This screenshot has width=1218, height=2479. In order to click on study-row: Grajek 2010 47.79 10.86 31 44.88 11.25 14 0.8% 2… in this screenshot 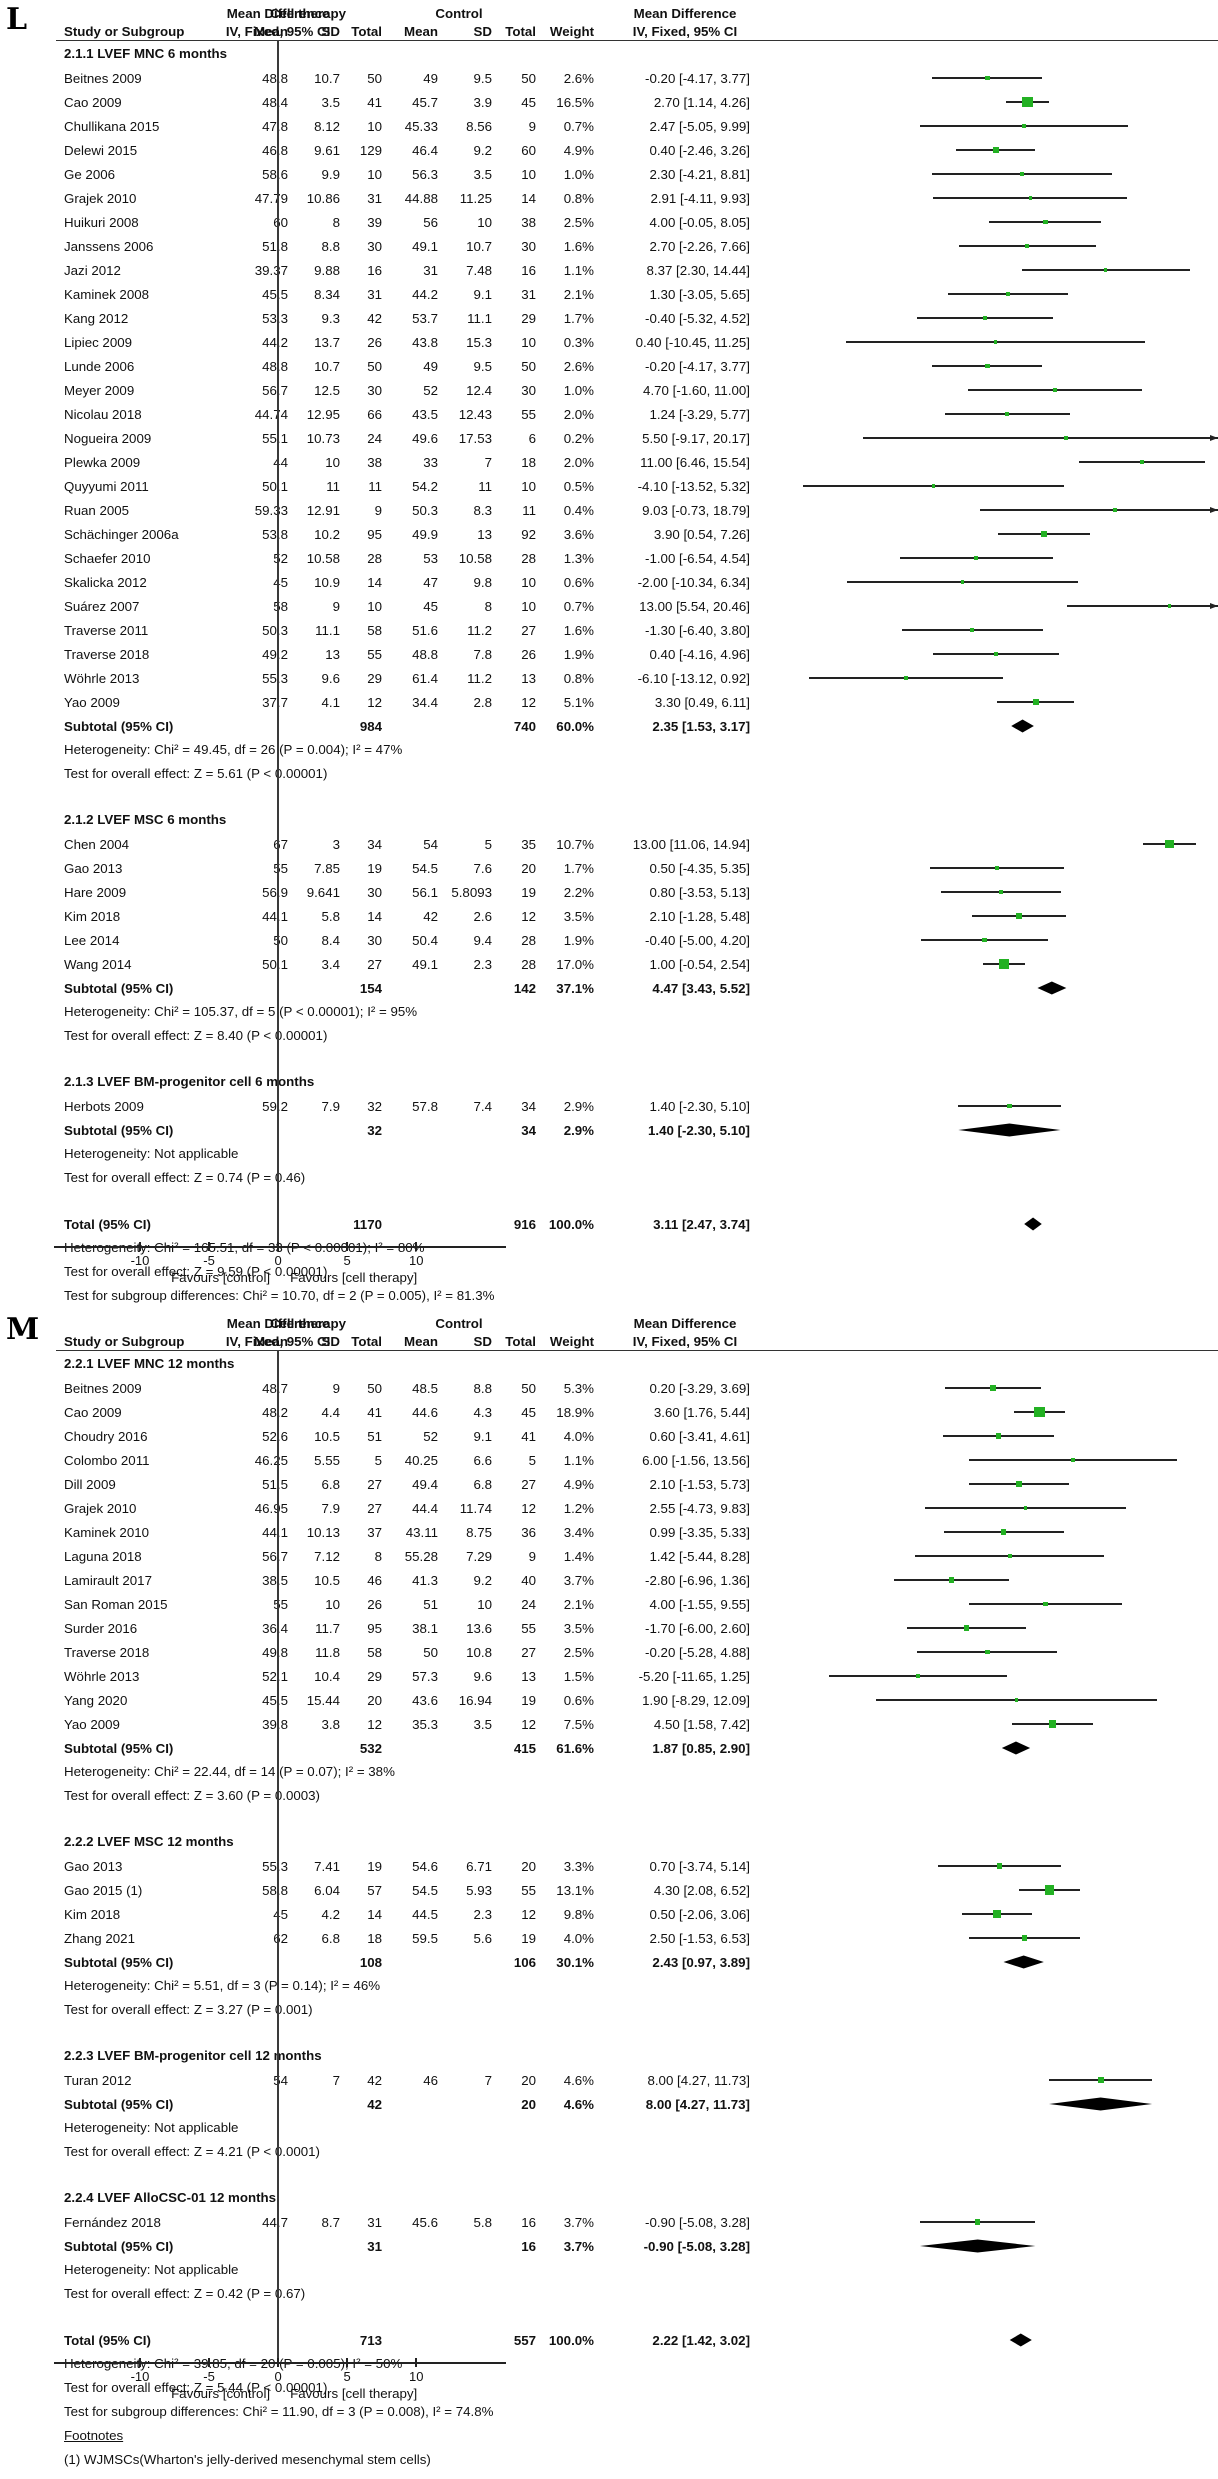, I will do `click(609, 198)`.